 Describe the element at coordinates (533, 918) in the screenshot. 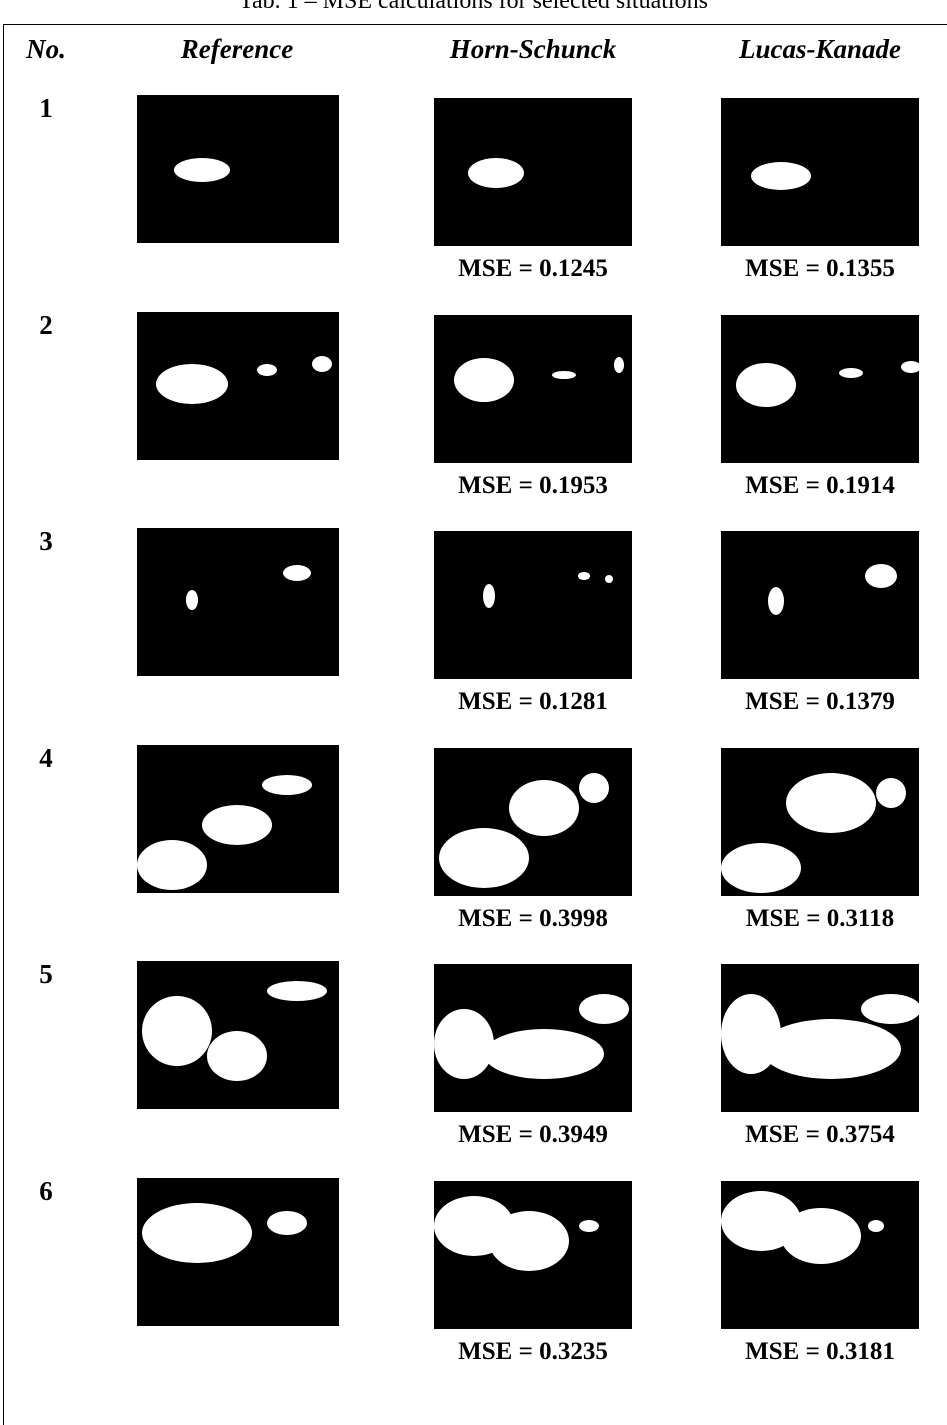

I see `mse-value: MSE = 0.3998` at that location.